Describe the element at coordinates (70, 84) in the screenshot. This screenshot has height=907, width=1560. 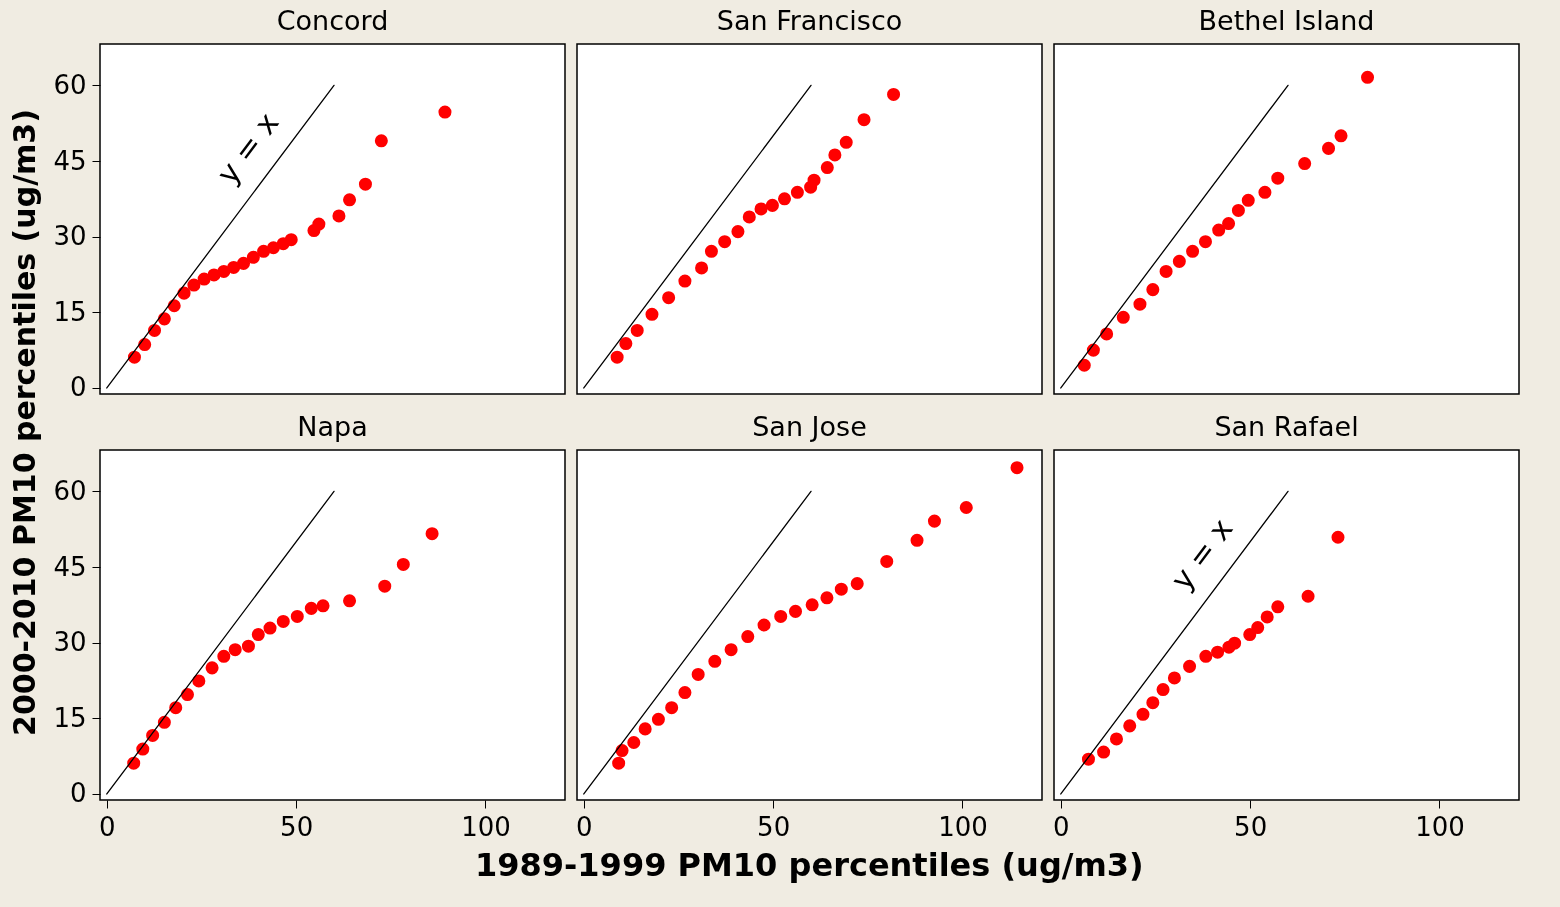
I see `y-tick-label: 60` at that location.